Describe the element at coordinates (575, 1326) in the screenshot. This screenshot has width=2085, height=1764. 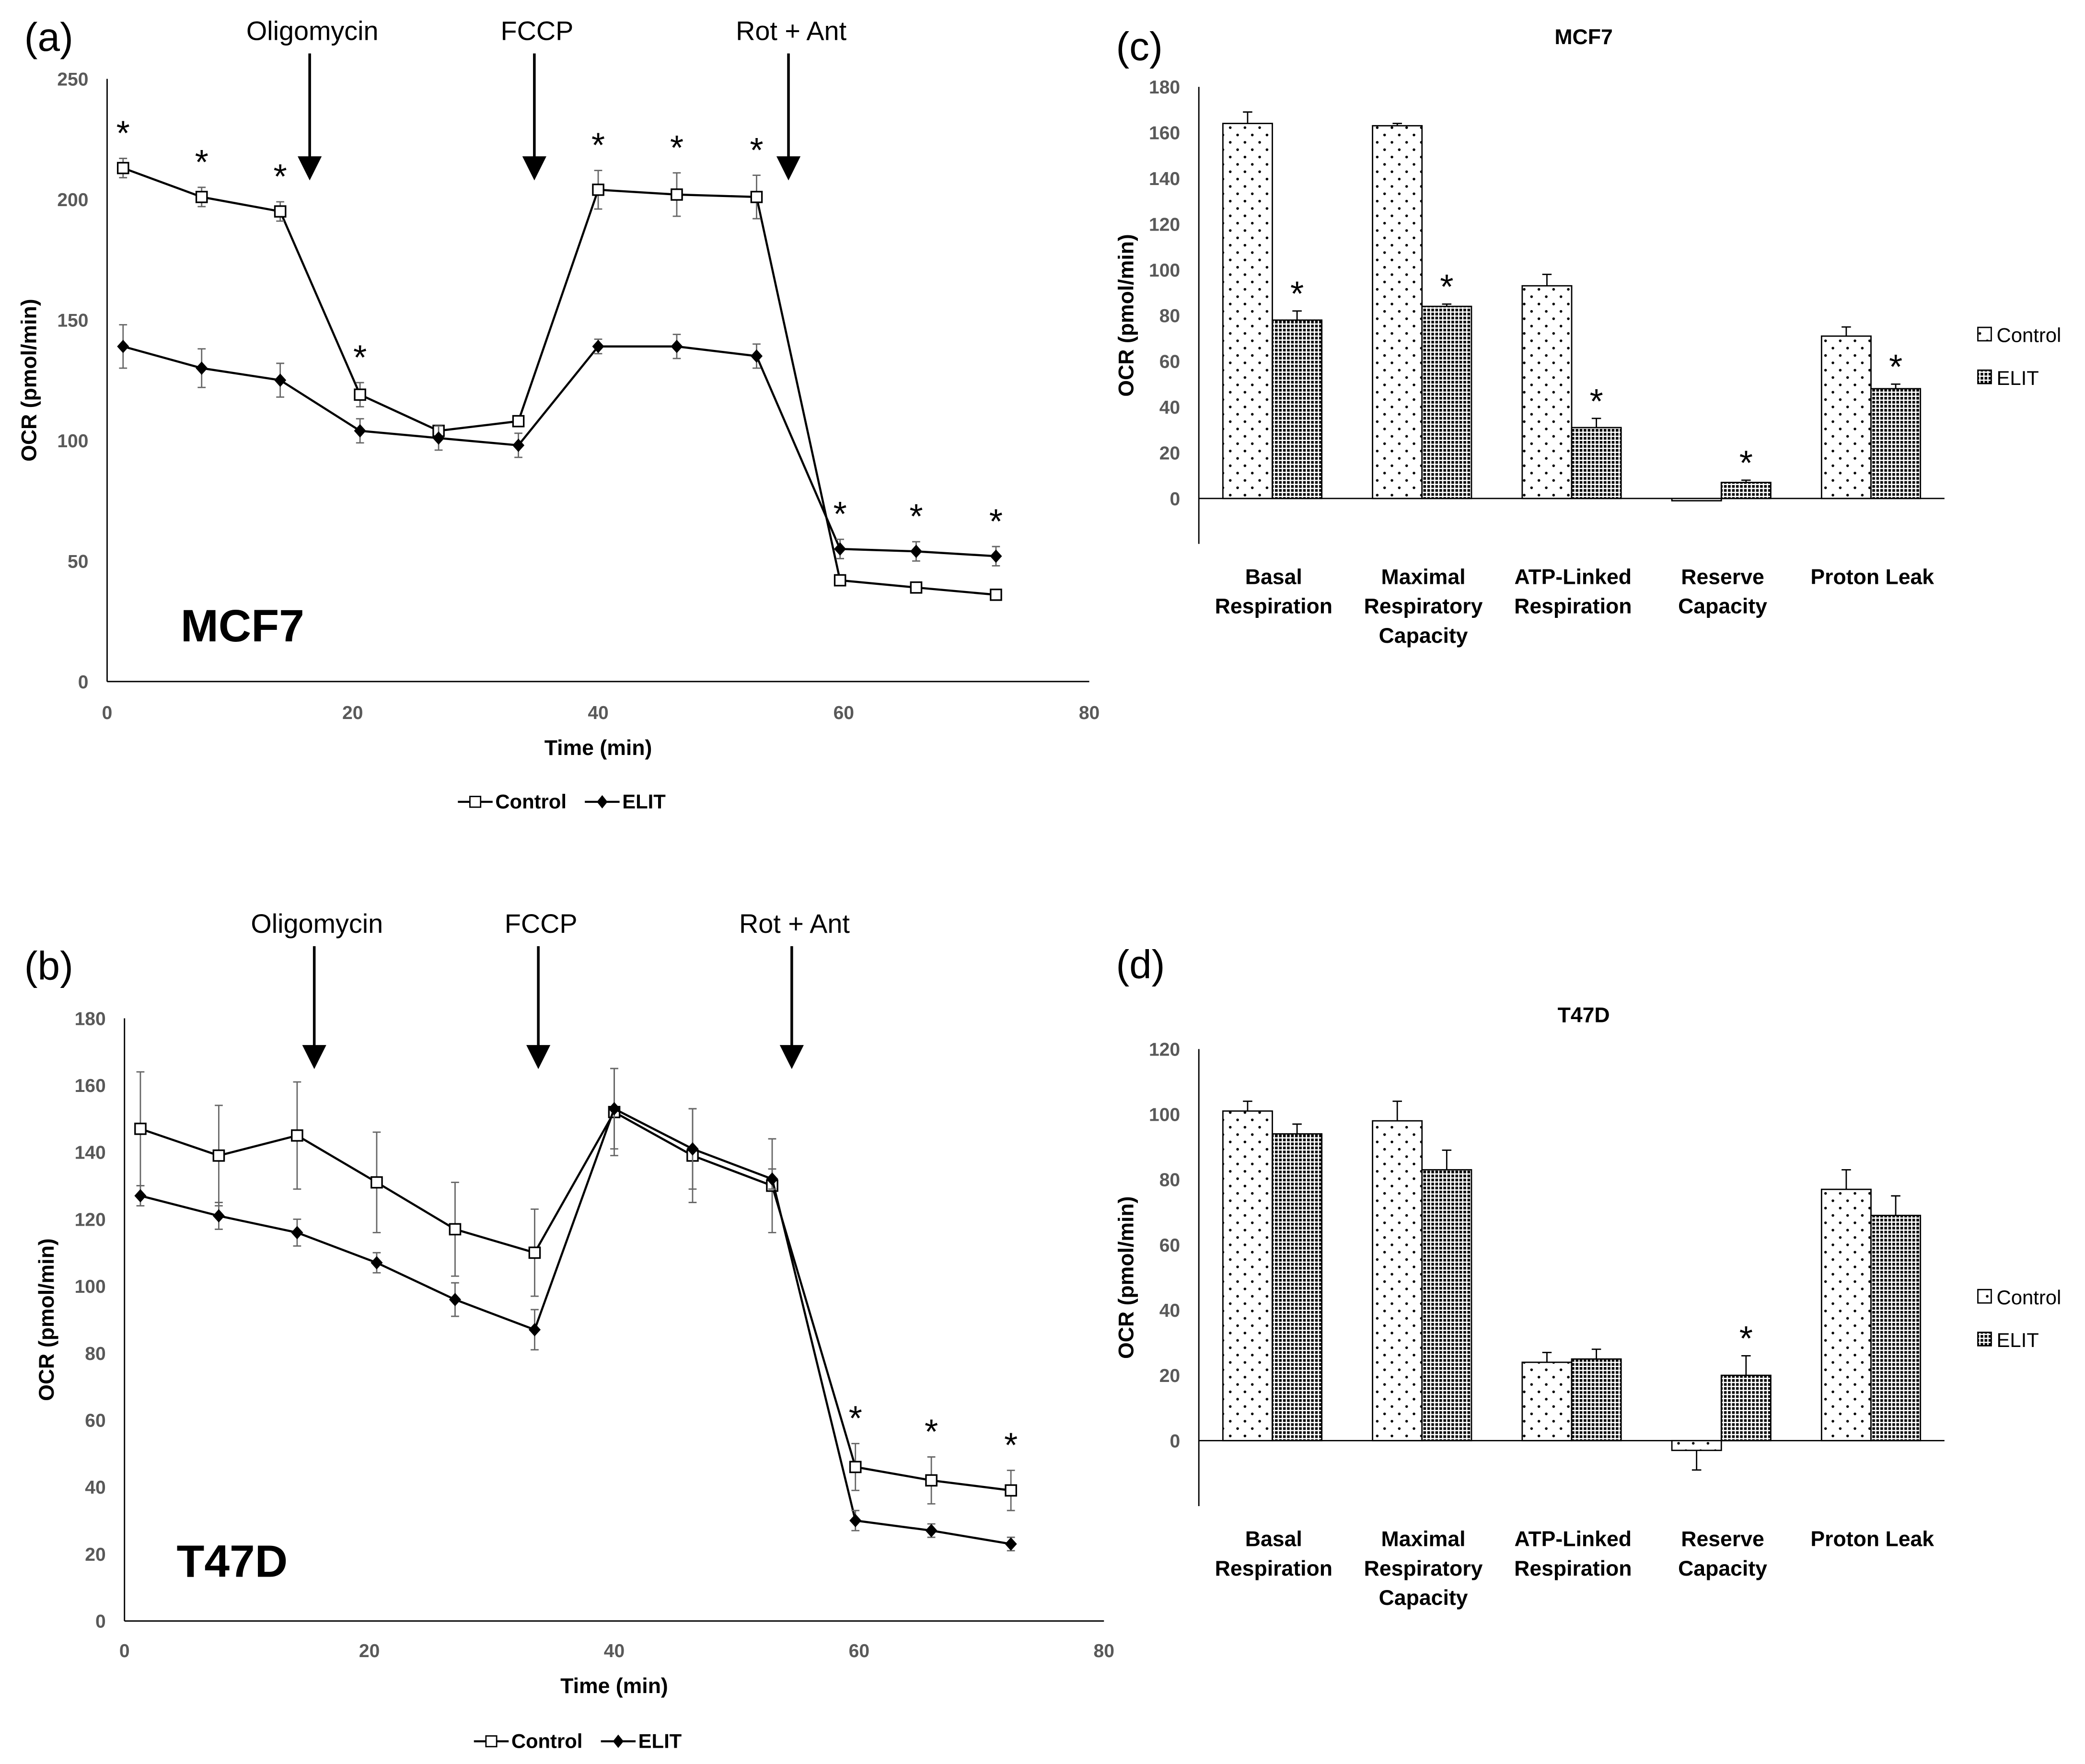
I see `series-line-elit` at that location.